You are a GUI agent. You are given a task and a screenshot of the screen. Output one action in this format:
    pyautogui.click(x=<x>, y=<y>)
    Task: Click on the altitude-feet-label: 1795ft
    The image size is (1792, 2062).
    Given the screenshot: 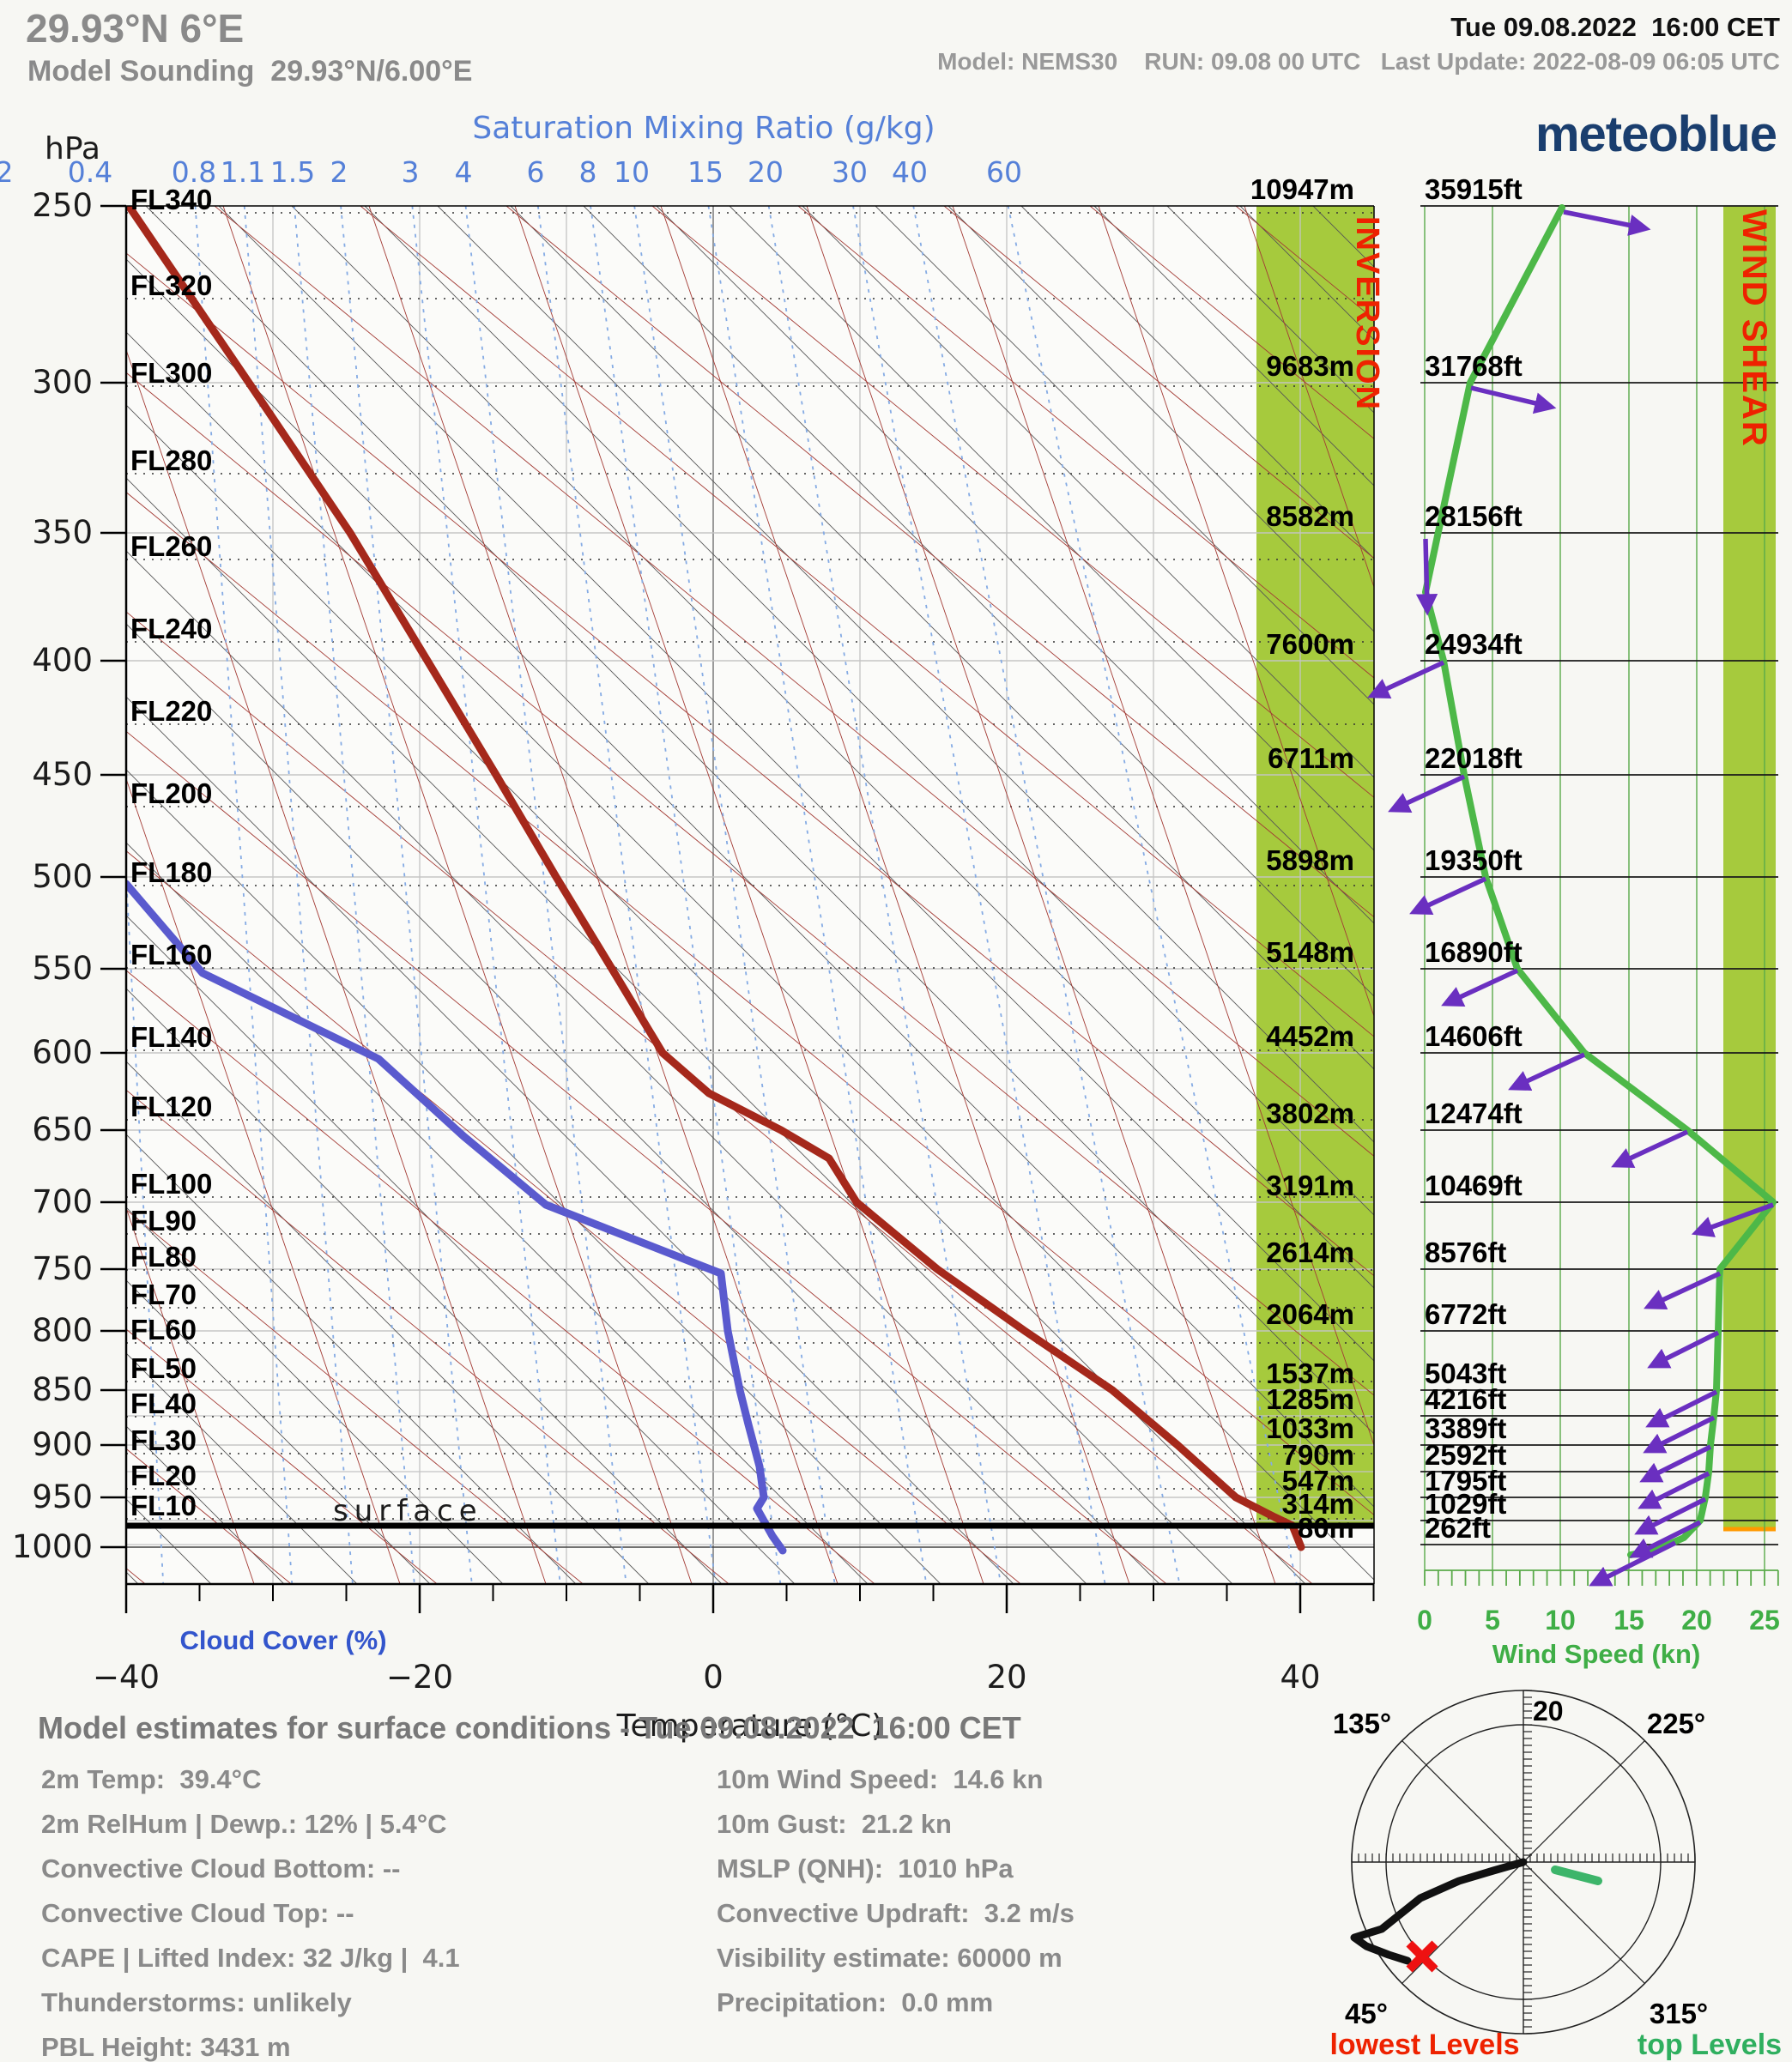 What is the action you would take?
    pyautogui.click(x=1466, y=1481)
    